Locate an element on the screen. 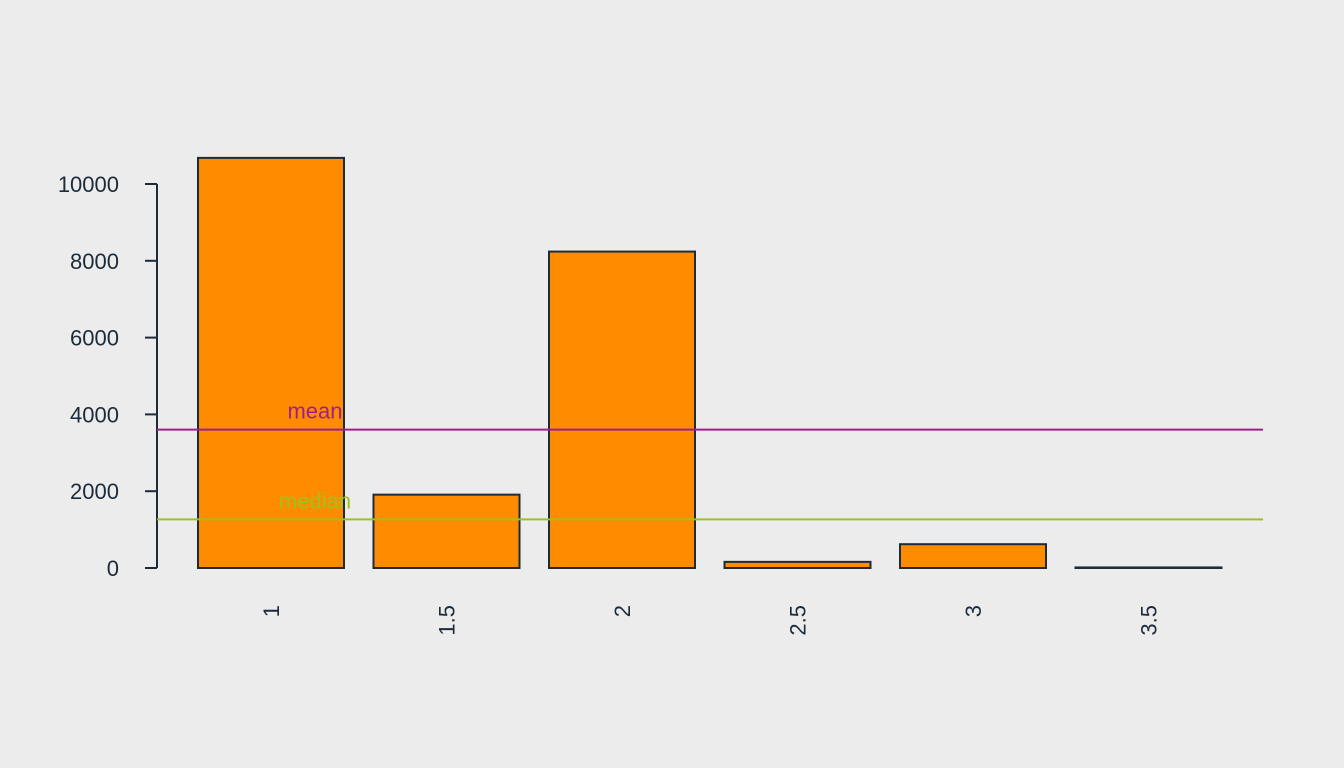 This screenshot has width=1344, height=768. bar-3.5 is located at coordinates (1148, 568).